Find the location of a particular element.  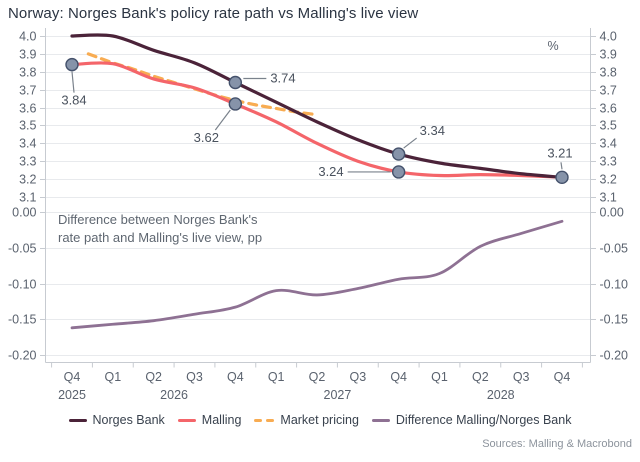

svg-text:rate path and Malling's live v: rate path and Malling's live view, pp is located at coordinates (160, 237).